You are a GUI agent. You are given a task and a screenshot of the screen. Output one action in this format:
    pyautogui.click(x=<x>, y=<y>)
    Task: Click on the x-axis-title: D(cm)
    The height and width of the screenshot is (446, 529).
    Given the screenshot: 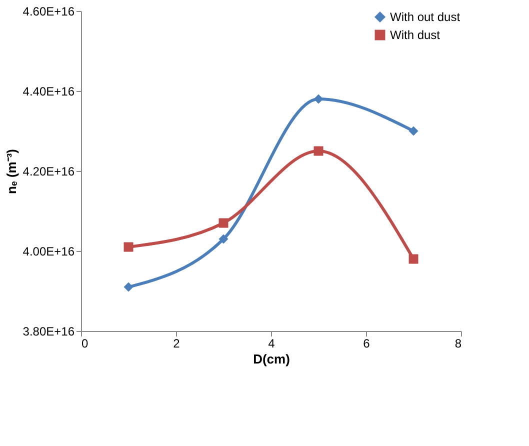 What is the action you would take?
    pyautogui.click(x=271, y=359)
    